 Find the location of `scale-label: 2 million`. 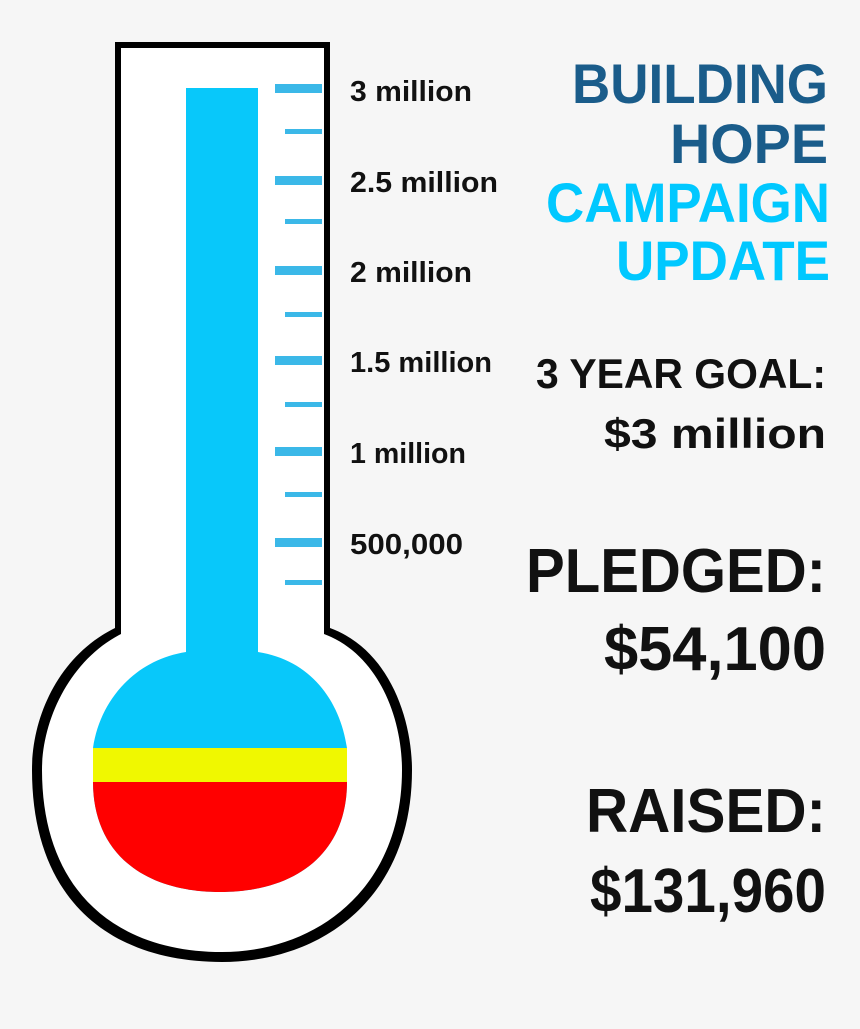

scale-label: 2 million is located at coordinates (411, 273).